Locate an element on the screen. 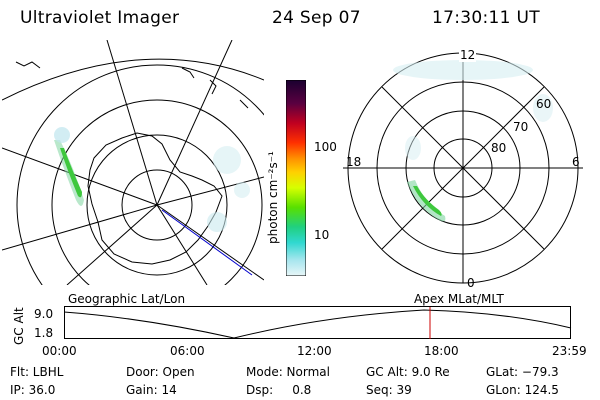 Image resolution: width=600 pixels, height=400 pixels. instrument-title: Ultraviolet Imager is located at coordinates (100, 18).